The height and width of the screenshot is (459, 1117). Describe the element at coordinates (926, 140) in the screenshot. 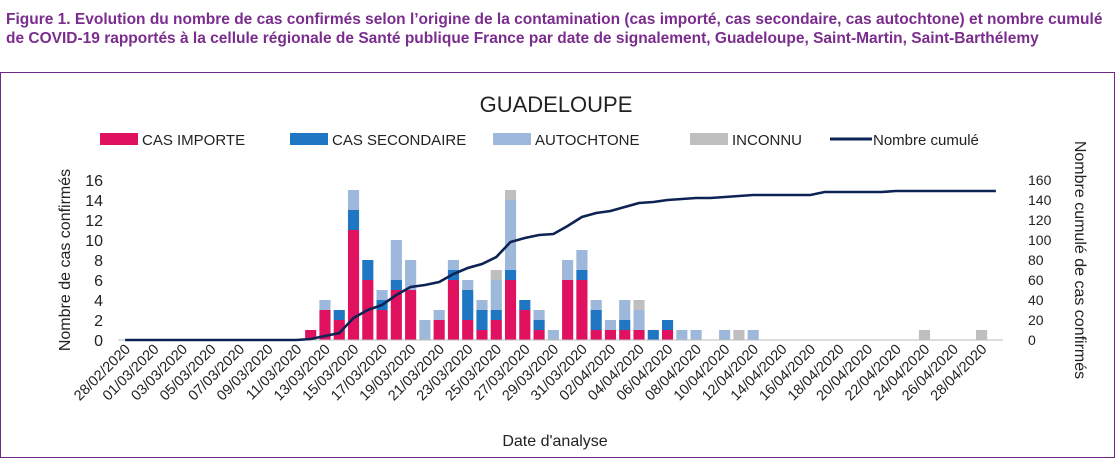

I see `legend-label: Nombre cumulé` at that location.